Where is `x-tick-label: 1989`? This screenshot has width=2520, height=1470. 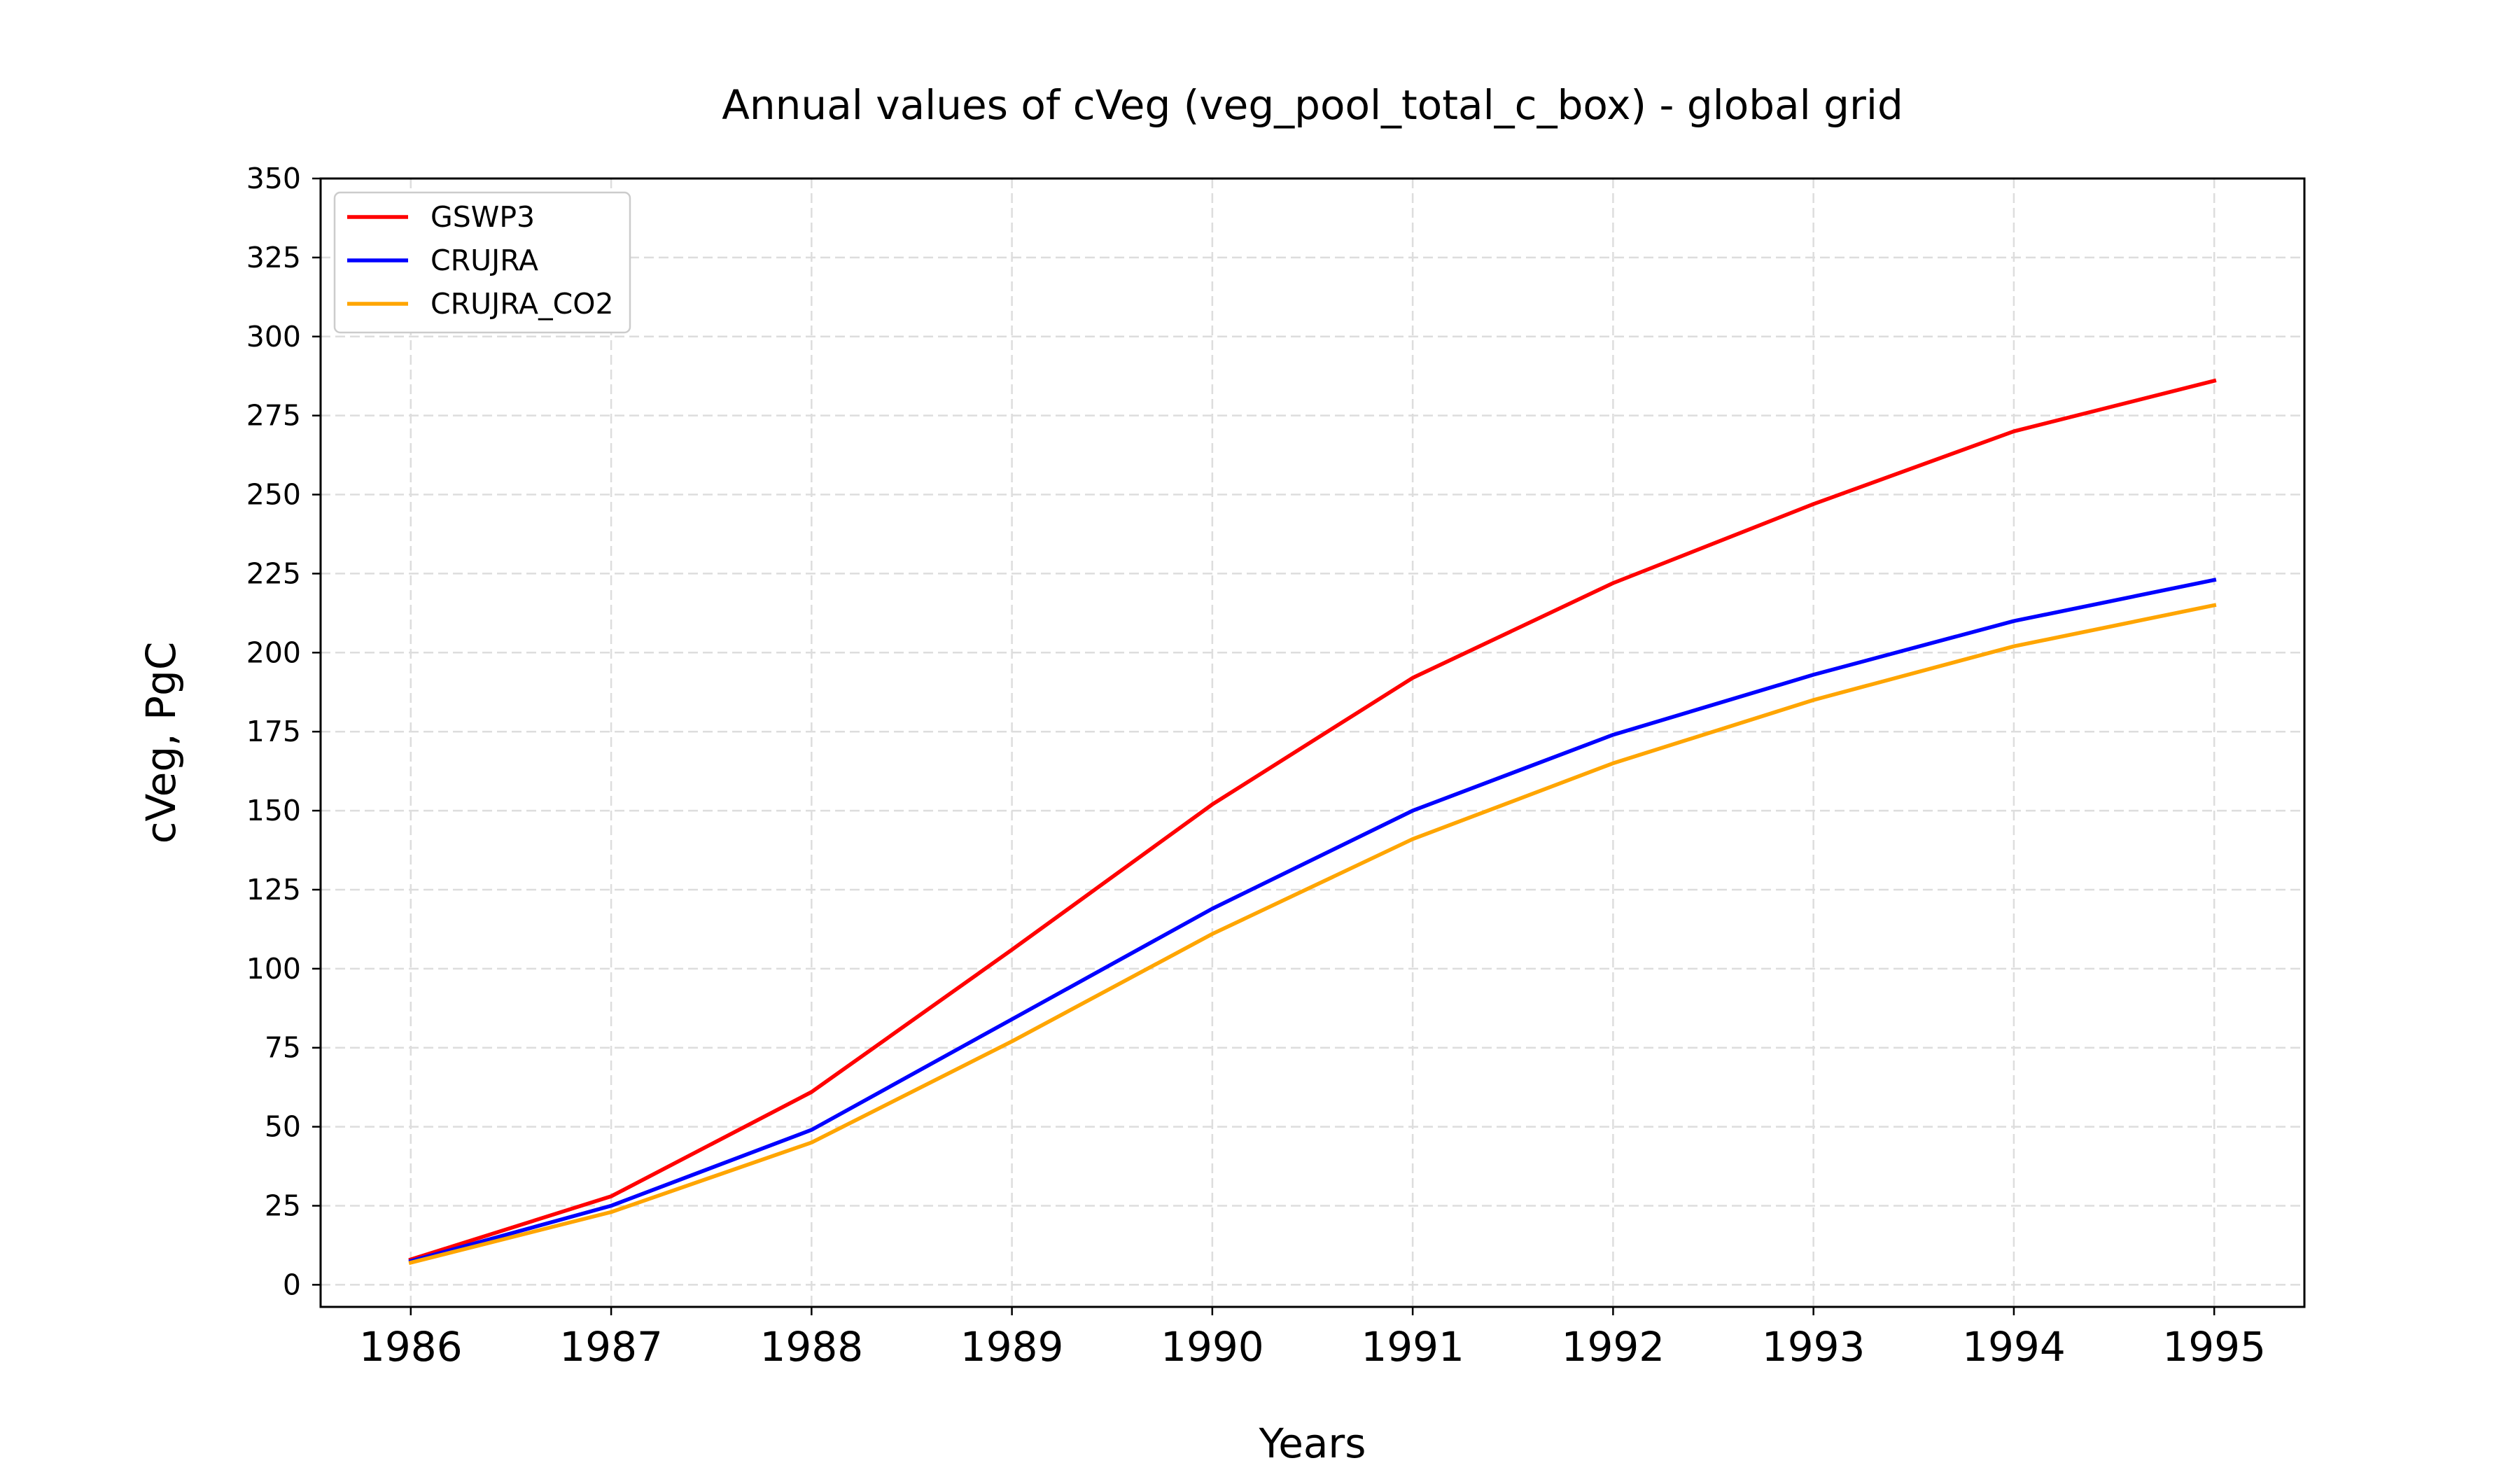
x-tick-label: 1989 is located at coordinates (1012, 1347).